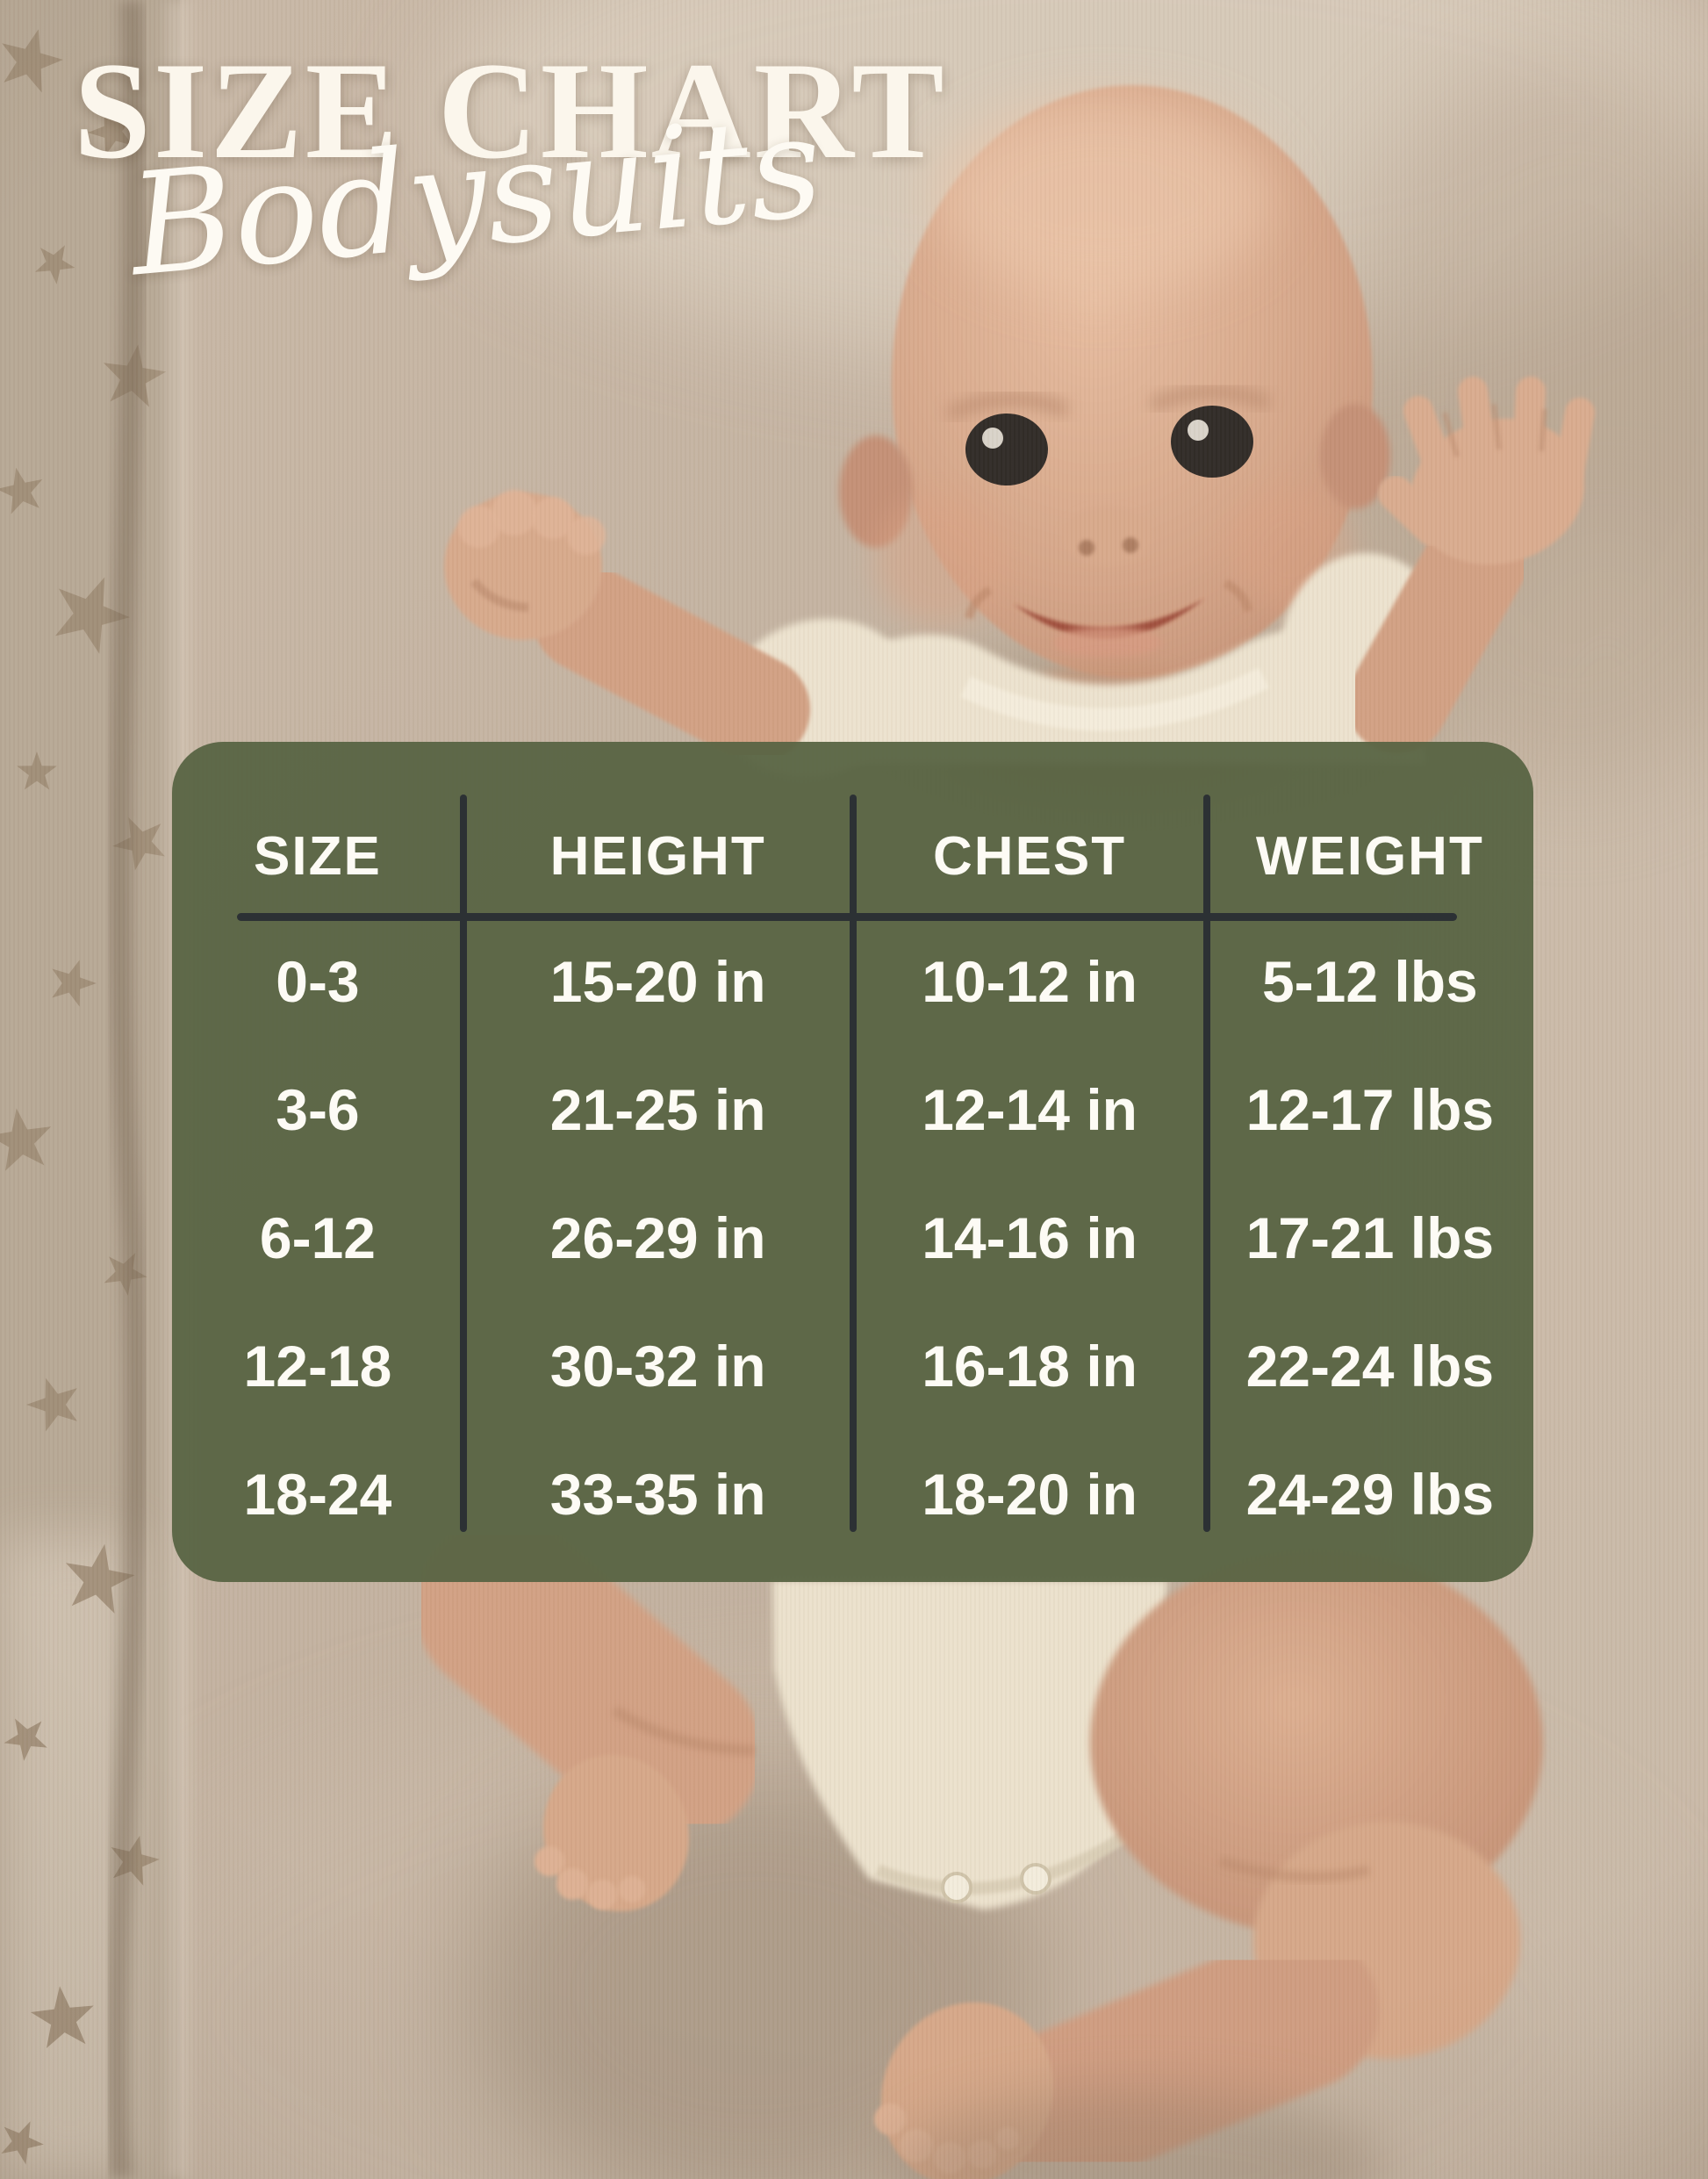 The height and width of the screenshot is (2179, 1708). Describe the element at coordinates (657, 981) in the screenshot. I see `cell-height-0-3: 15-20 in` at that location.